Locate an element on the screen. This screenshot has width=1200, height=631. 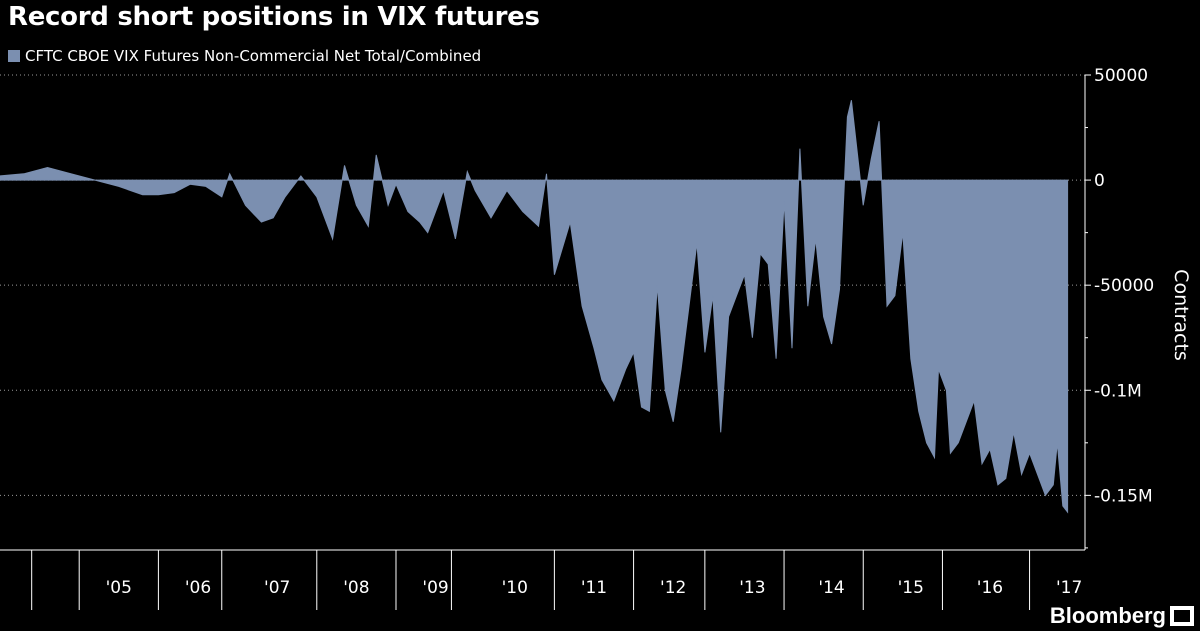
x-tick-label-12: '17 is located at coordinates (1069, 588).